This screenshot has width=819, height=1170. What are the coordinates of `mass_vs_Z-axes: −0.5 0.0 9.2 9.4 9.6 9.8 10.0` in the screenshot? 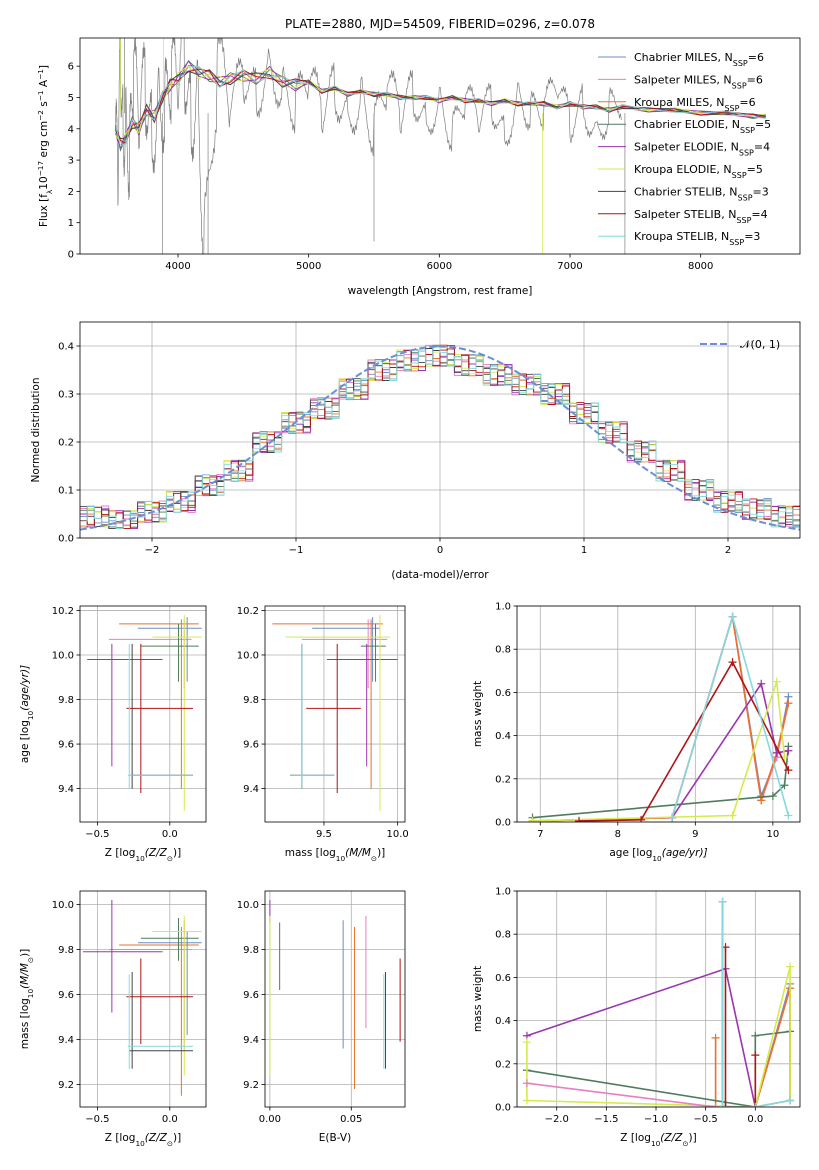 It's located at (129, 1007).